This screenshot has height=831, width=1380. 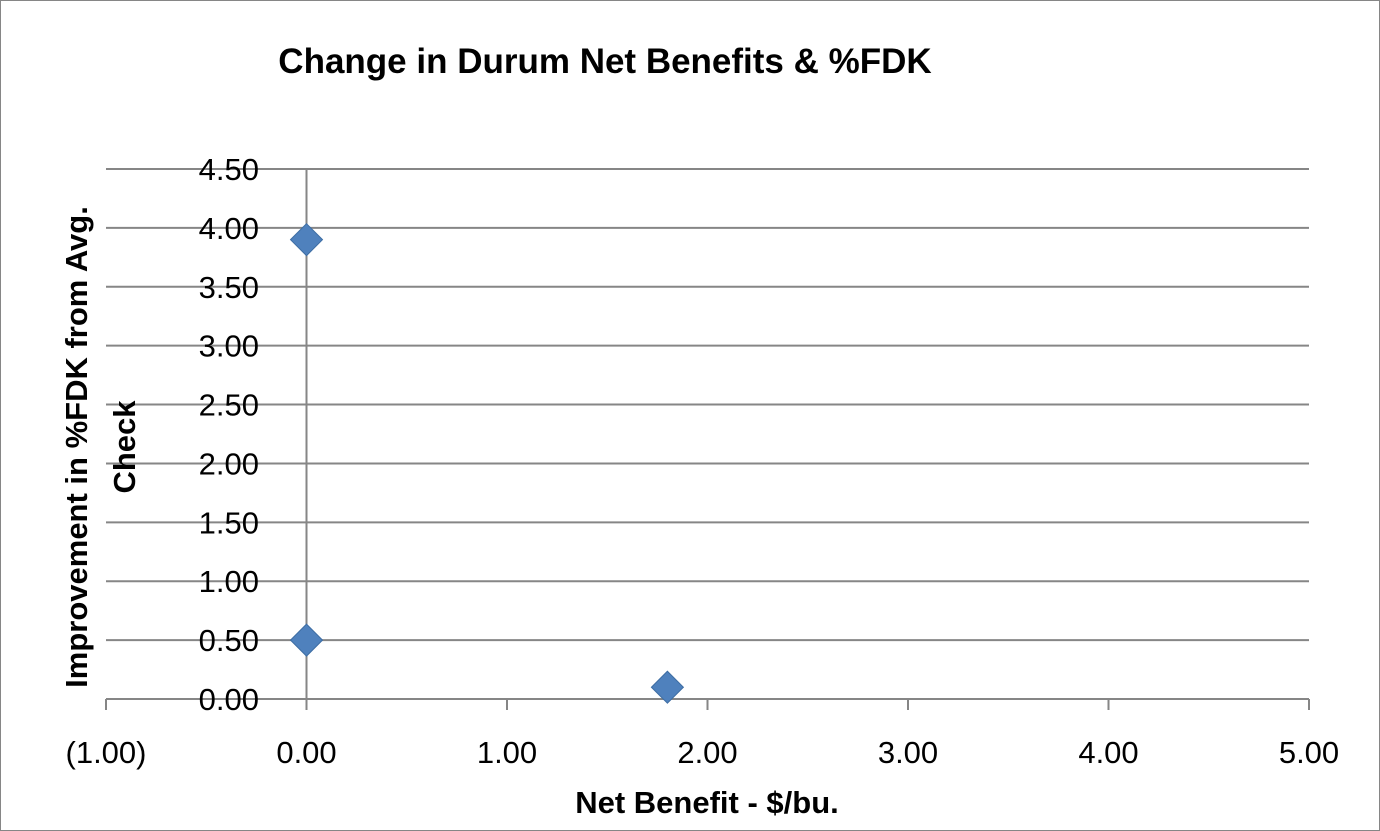 What do you see at coordinates (229, 581) in the screenshot?
I see `y-tick-label: 1.00` at bounding box center [229, 581].